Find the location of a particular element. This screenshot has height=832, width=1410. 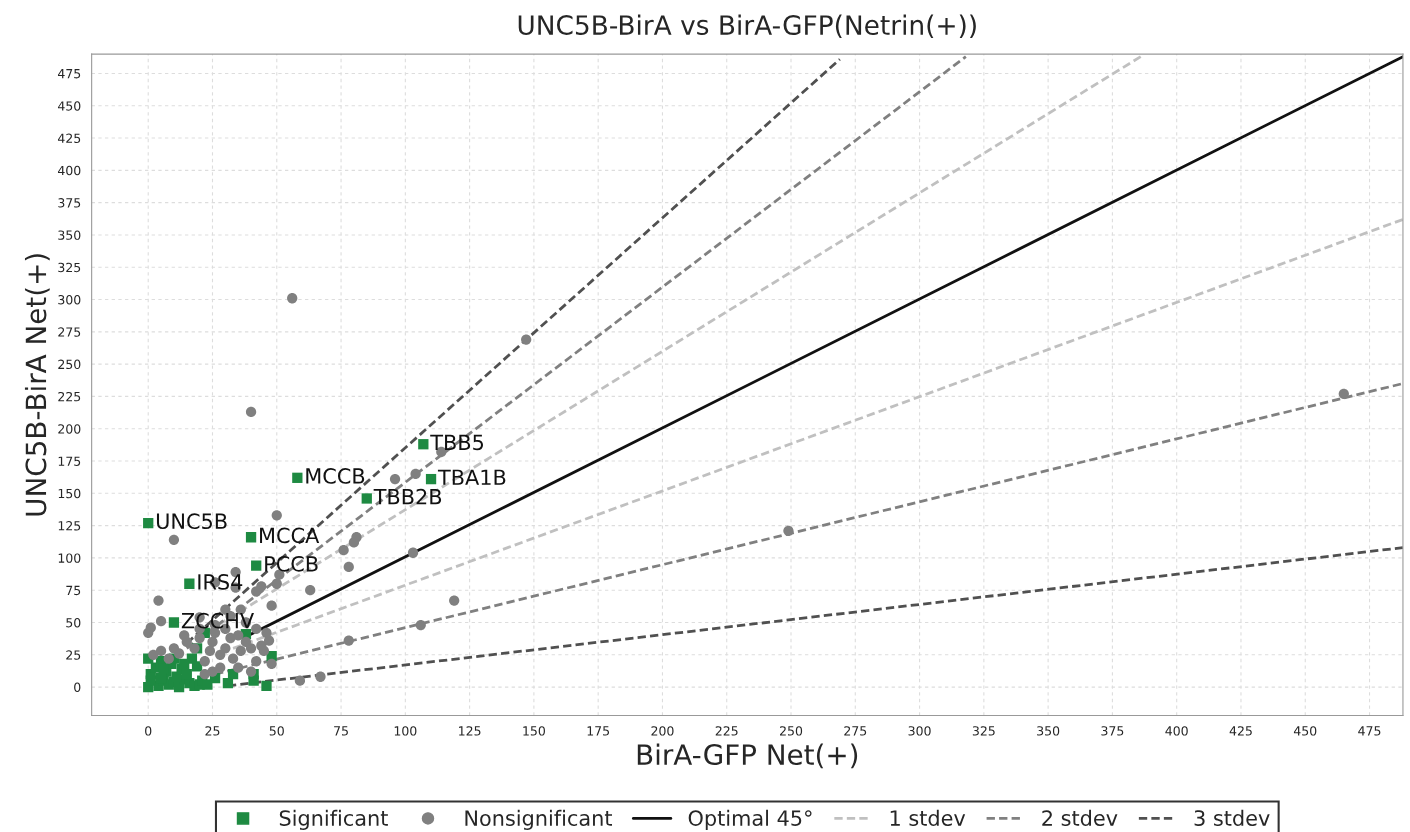

x-tick-label: 225 is located at coordinates (726, 731).